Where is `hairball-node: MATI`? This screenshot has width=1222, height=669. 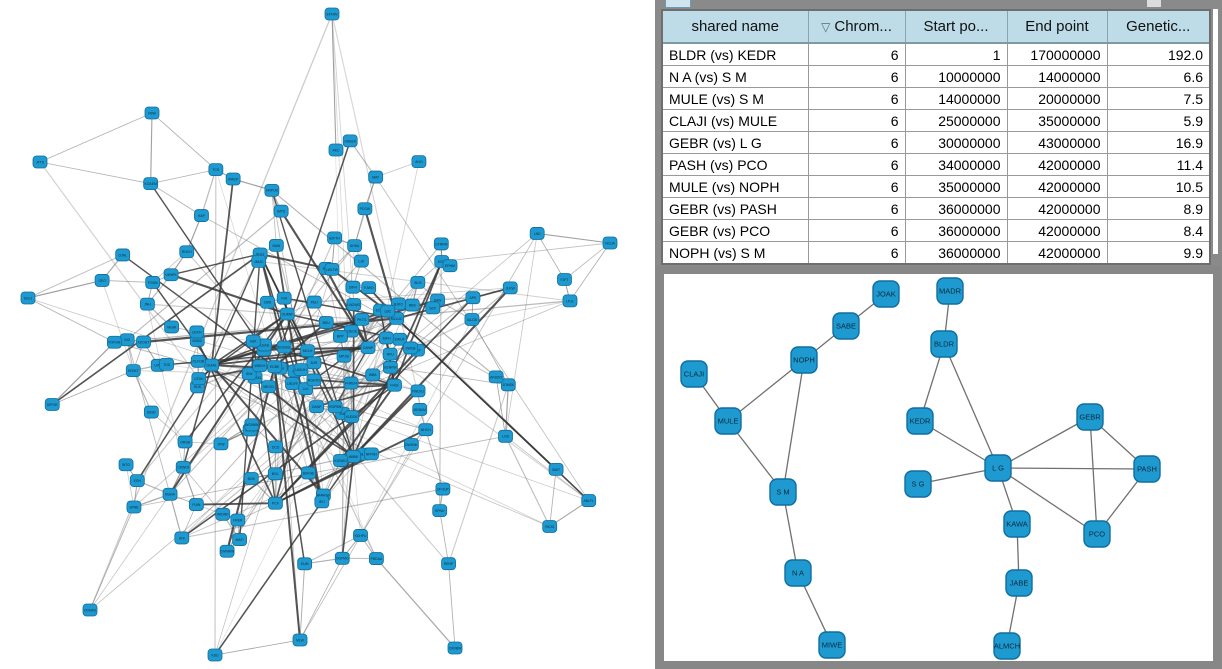
hairball-node: MATI is located at coordinates (240, 539).